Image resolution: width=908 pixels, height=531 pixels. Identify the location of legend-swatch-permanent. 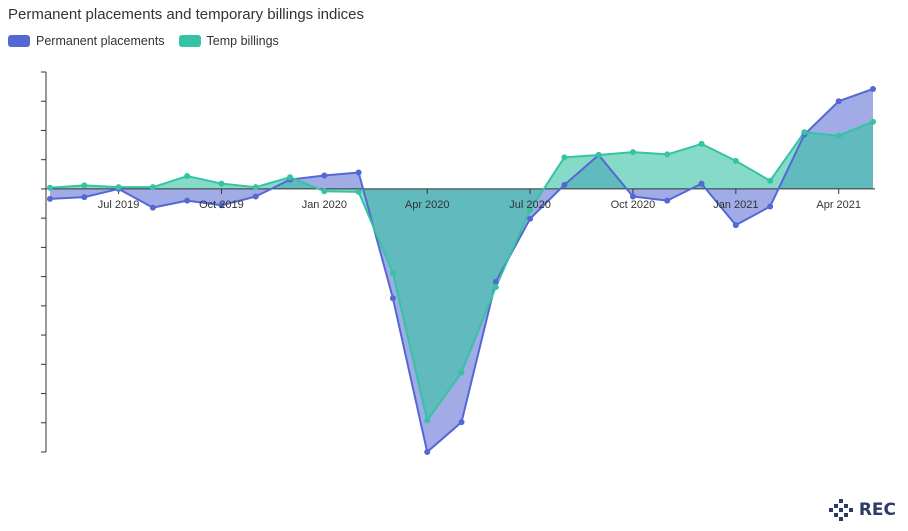
(19, 41).